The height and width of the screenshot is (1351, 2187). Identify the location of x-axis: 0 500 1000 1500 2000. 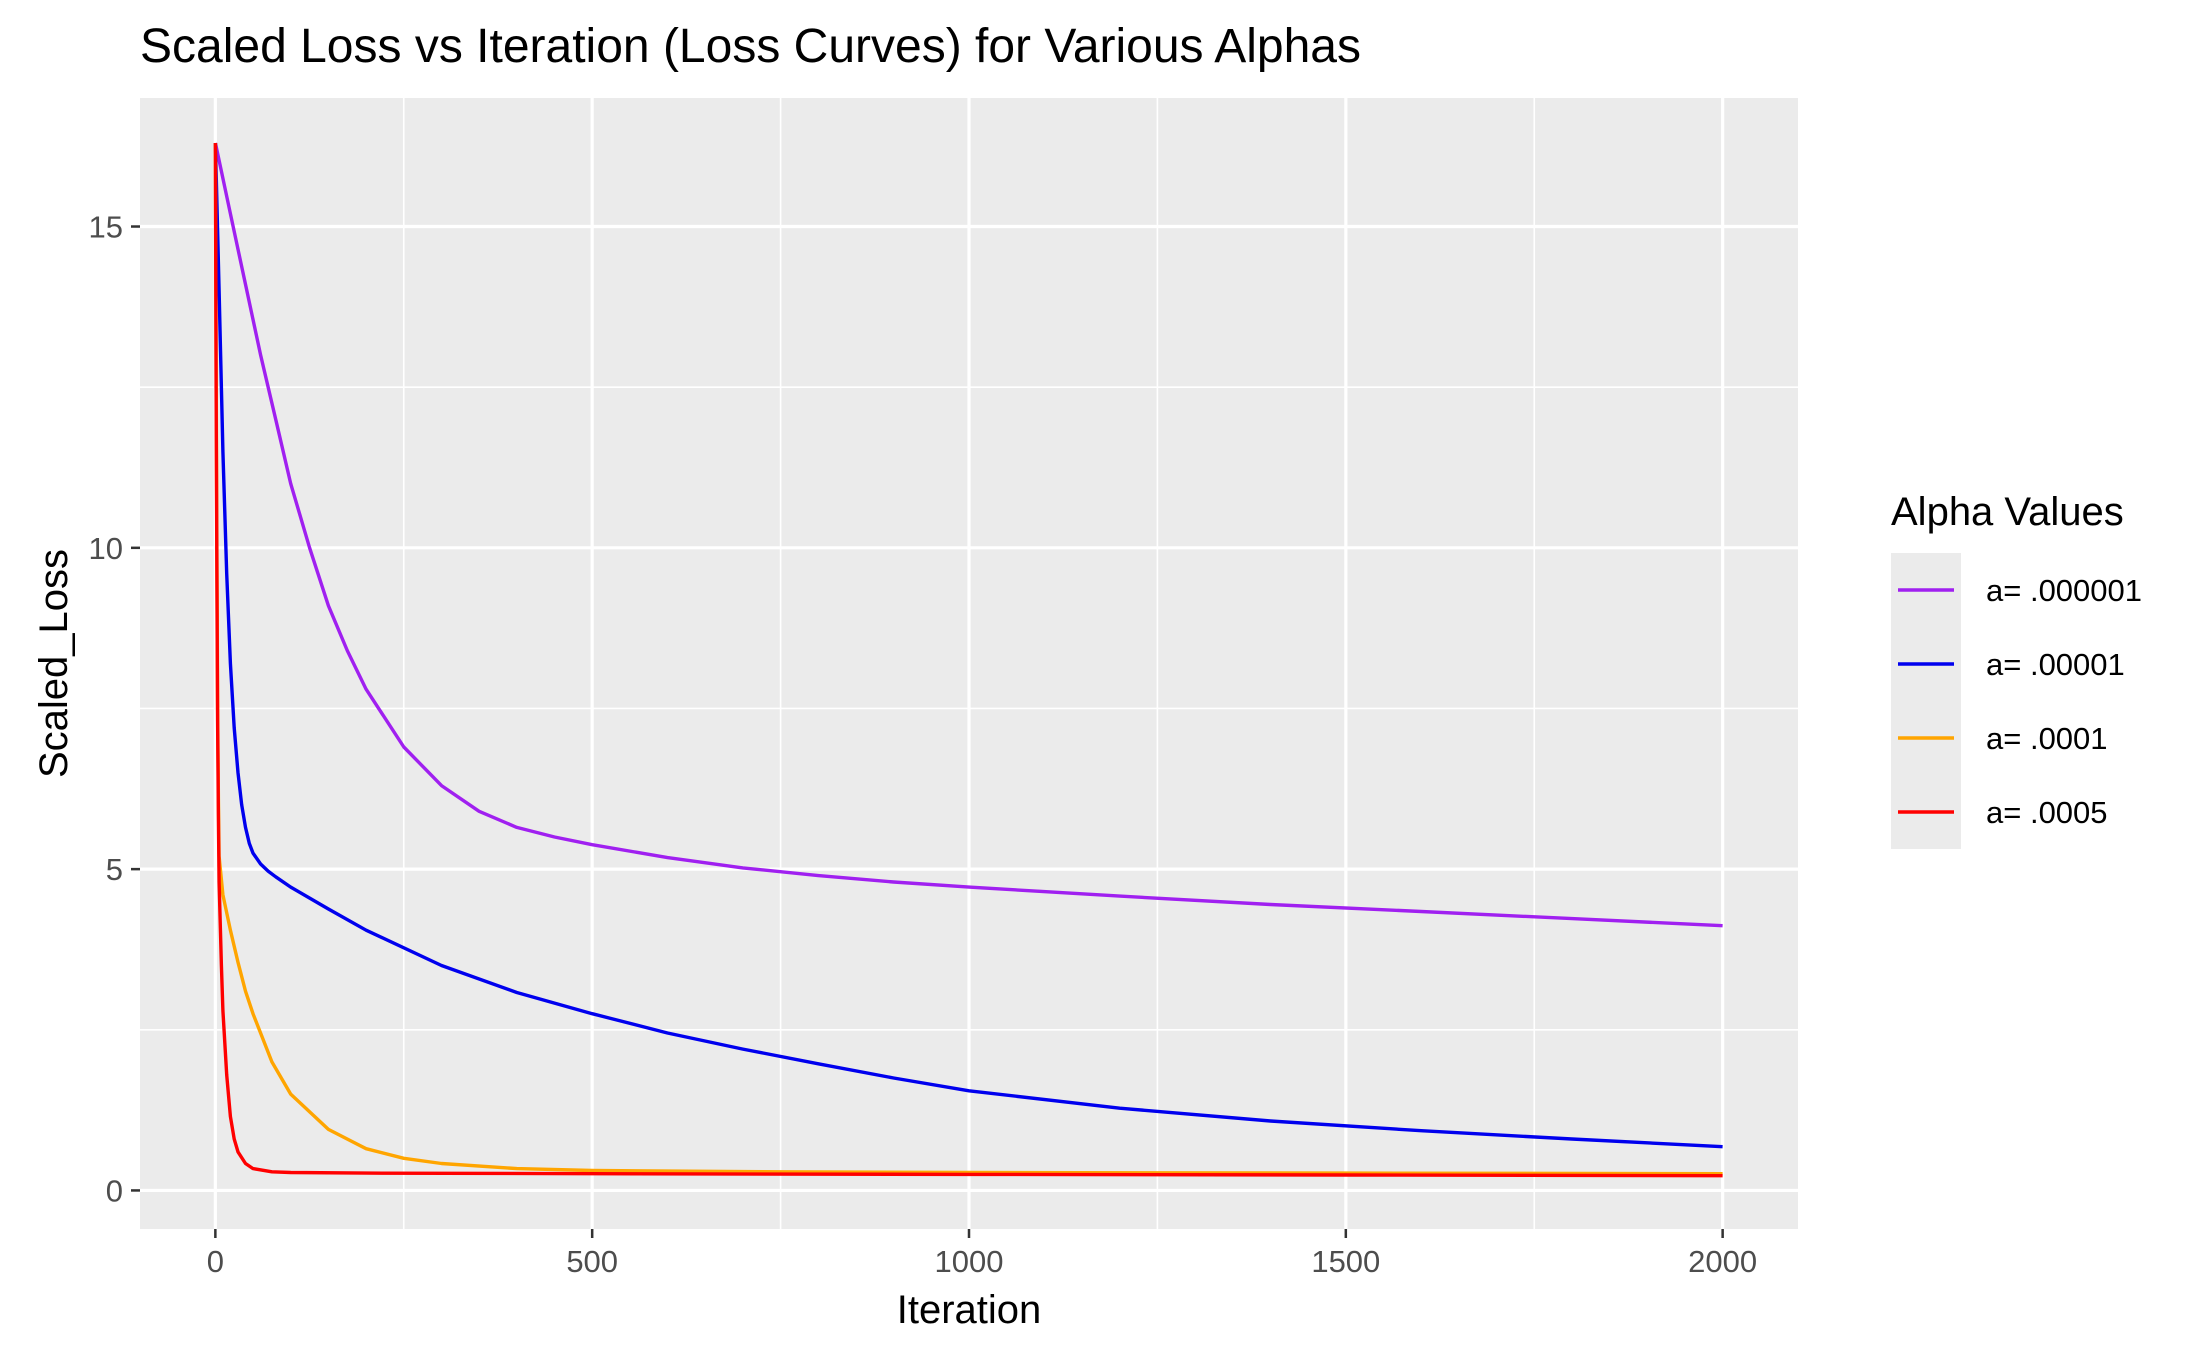
(982, 1254).